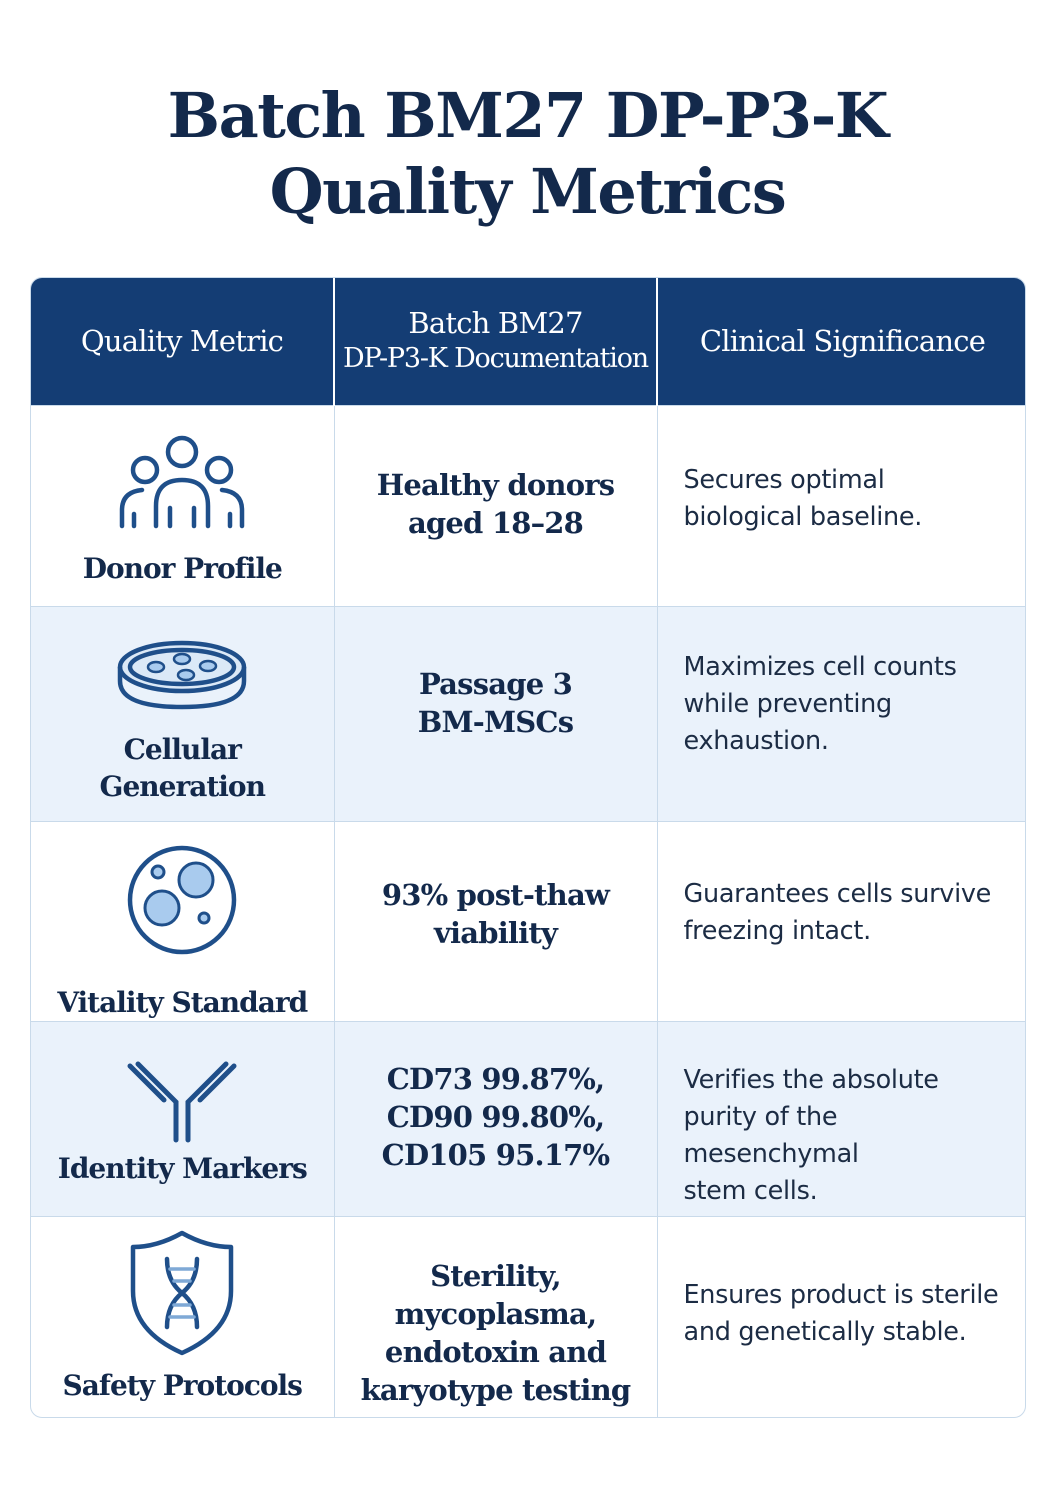 This screenshot has width=1055, height=1491. I want to click on documentation-cell: 93% post-thaw viability, so click(496, 920).